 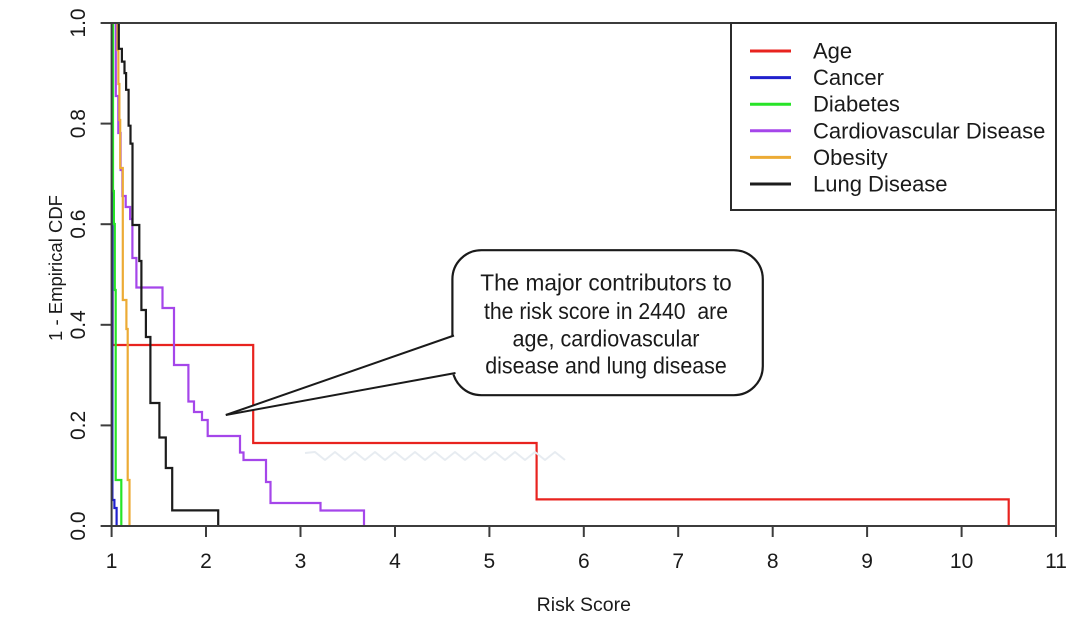 What do you see at coordinates (78, 123) in the screenshot?
I see `svg-text: 0.8` at bounding box center [78, 123].